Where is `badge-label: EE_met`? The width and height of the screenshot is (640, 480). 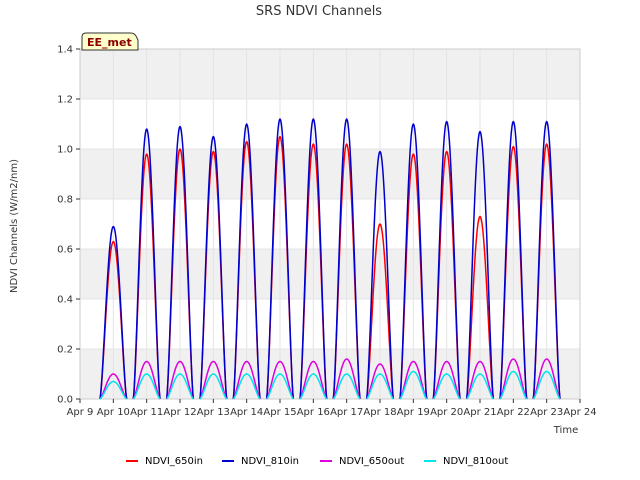 badge-label: EE_met is located at coordinates (109, 42).